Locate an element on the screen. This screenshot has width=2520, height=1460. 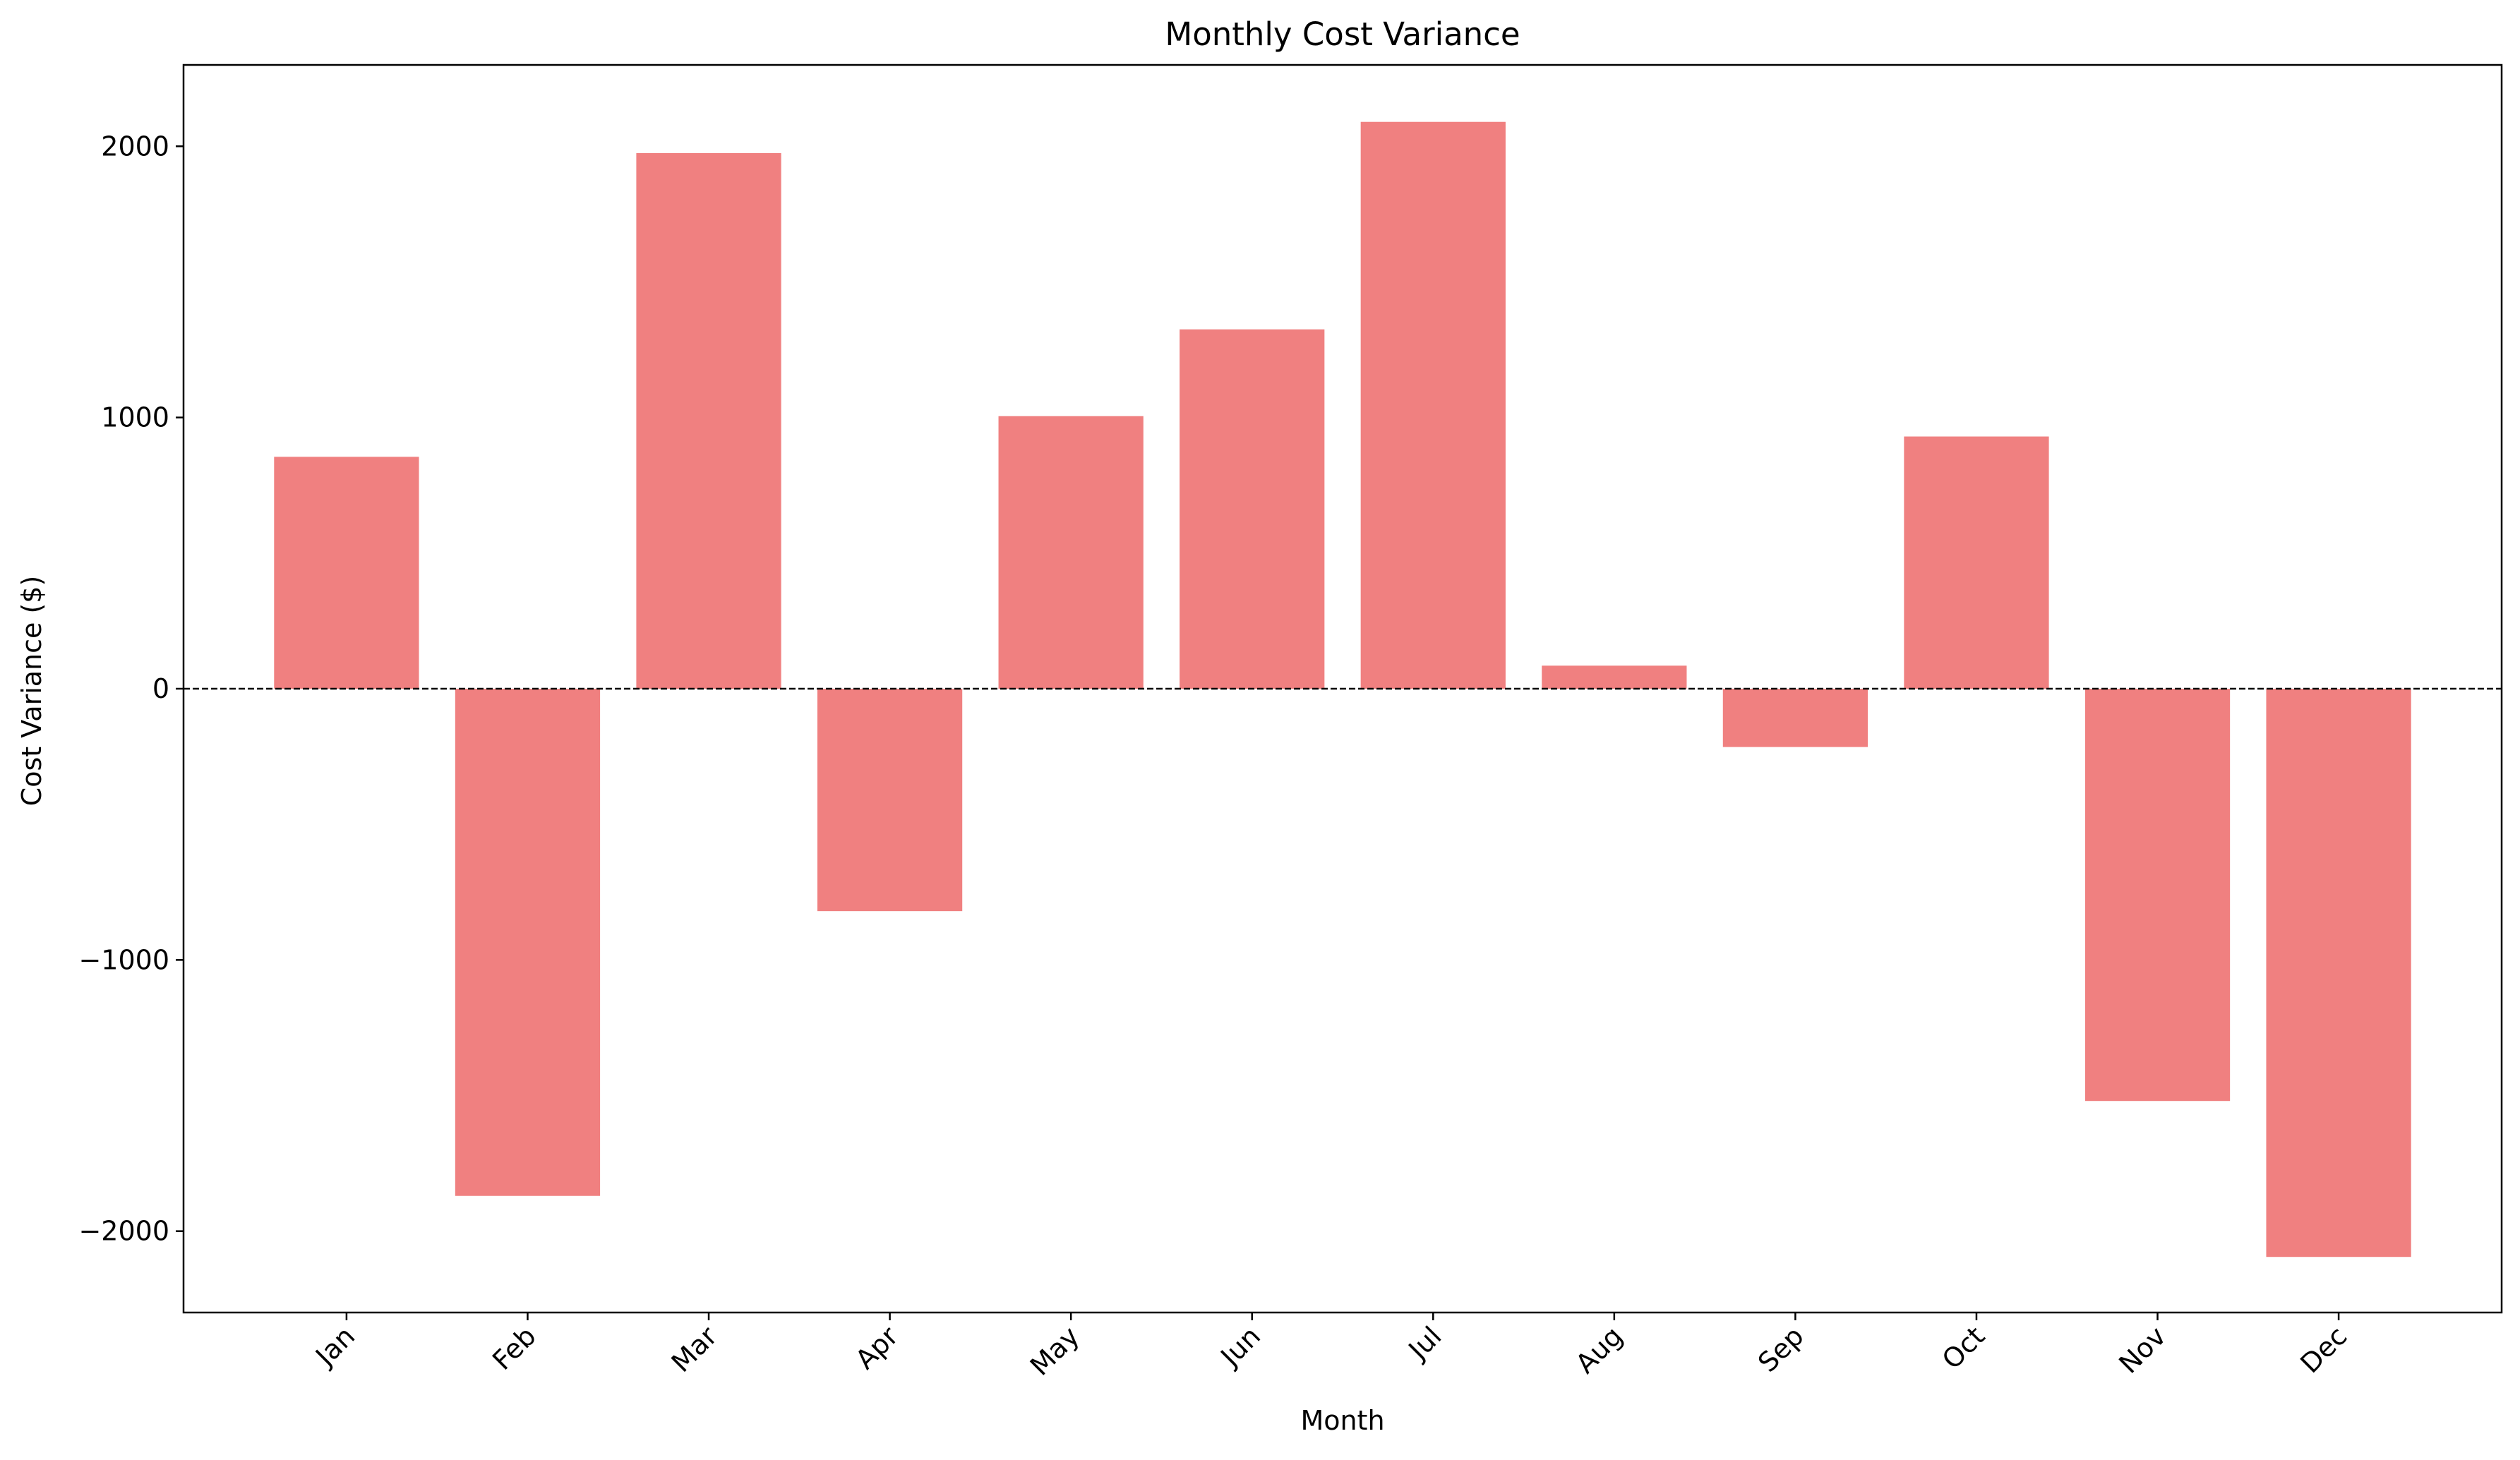
y-axis: −2000 −1000 0 1000 2000 is located at coordinates (131, 689).